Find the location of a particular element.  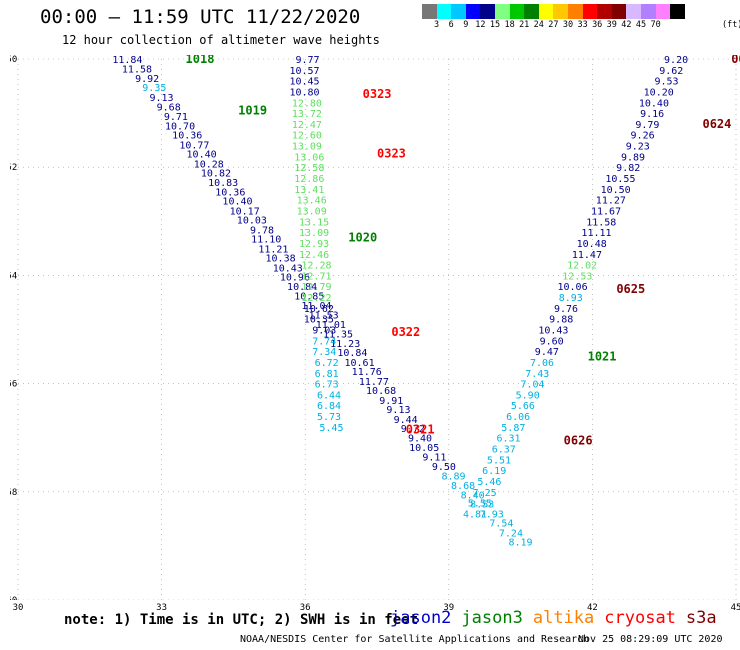

swh-value-label: 11.53 is located at coordinates (324, 315).